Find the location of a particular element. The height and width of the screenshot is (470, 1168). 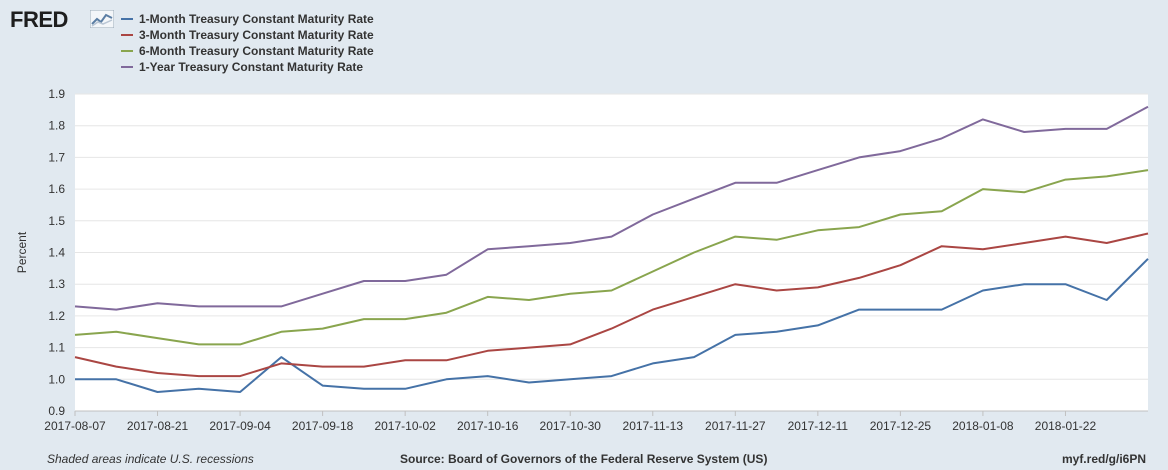

y-tick-label: 1.4 is located at coordinates (56, 253).